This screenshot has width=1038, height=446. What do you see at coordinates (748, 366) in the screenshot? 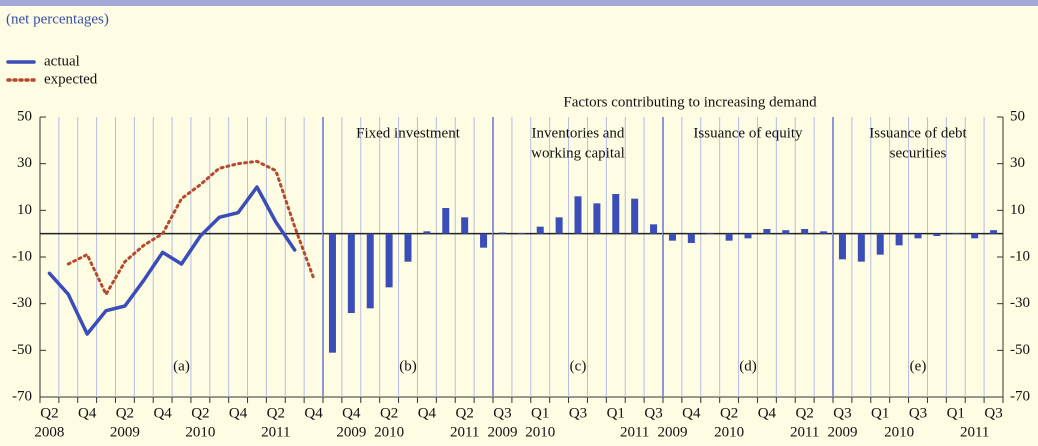
I see `panel-label: (d)` at bounding box center [748, 366].